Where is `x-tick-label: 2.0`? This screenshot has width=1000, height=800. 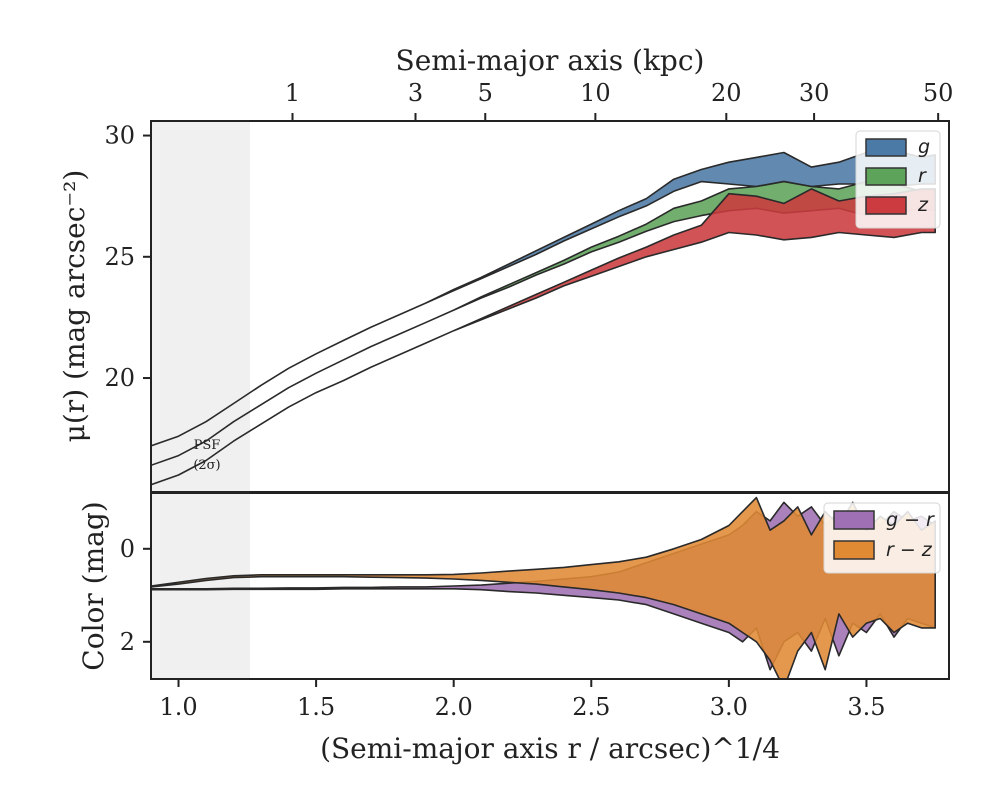
x-tick-label: 2.0 is located at coordinates (454, 707).